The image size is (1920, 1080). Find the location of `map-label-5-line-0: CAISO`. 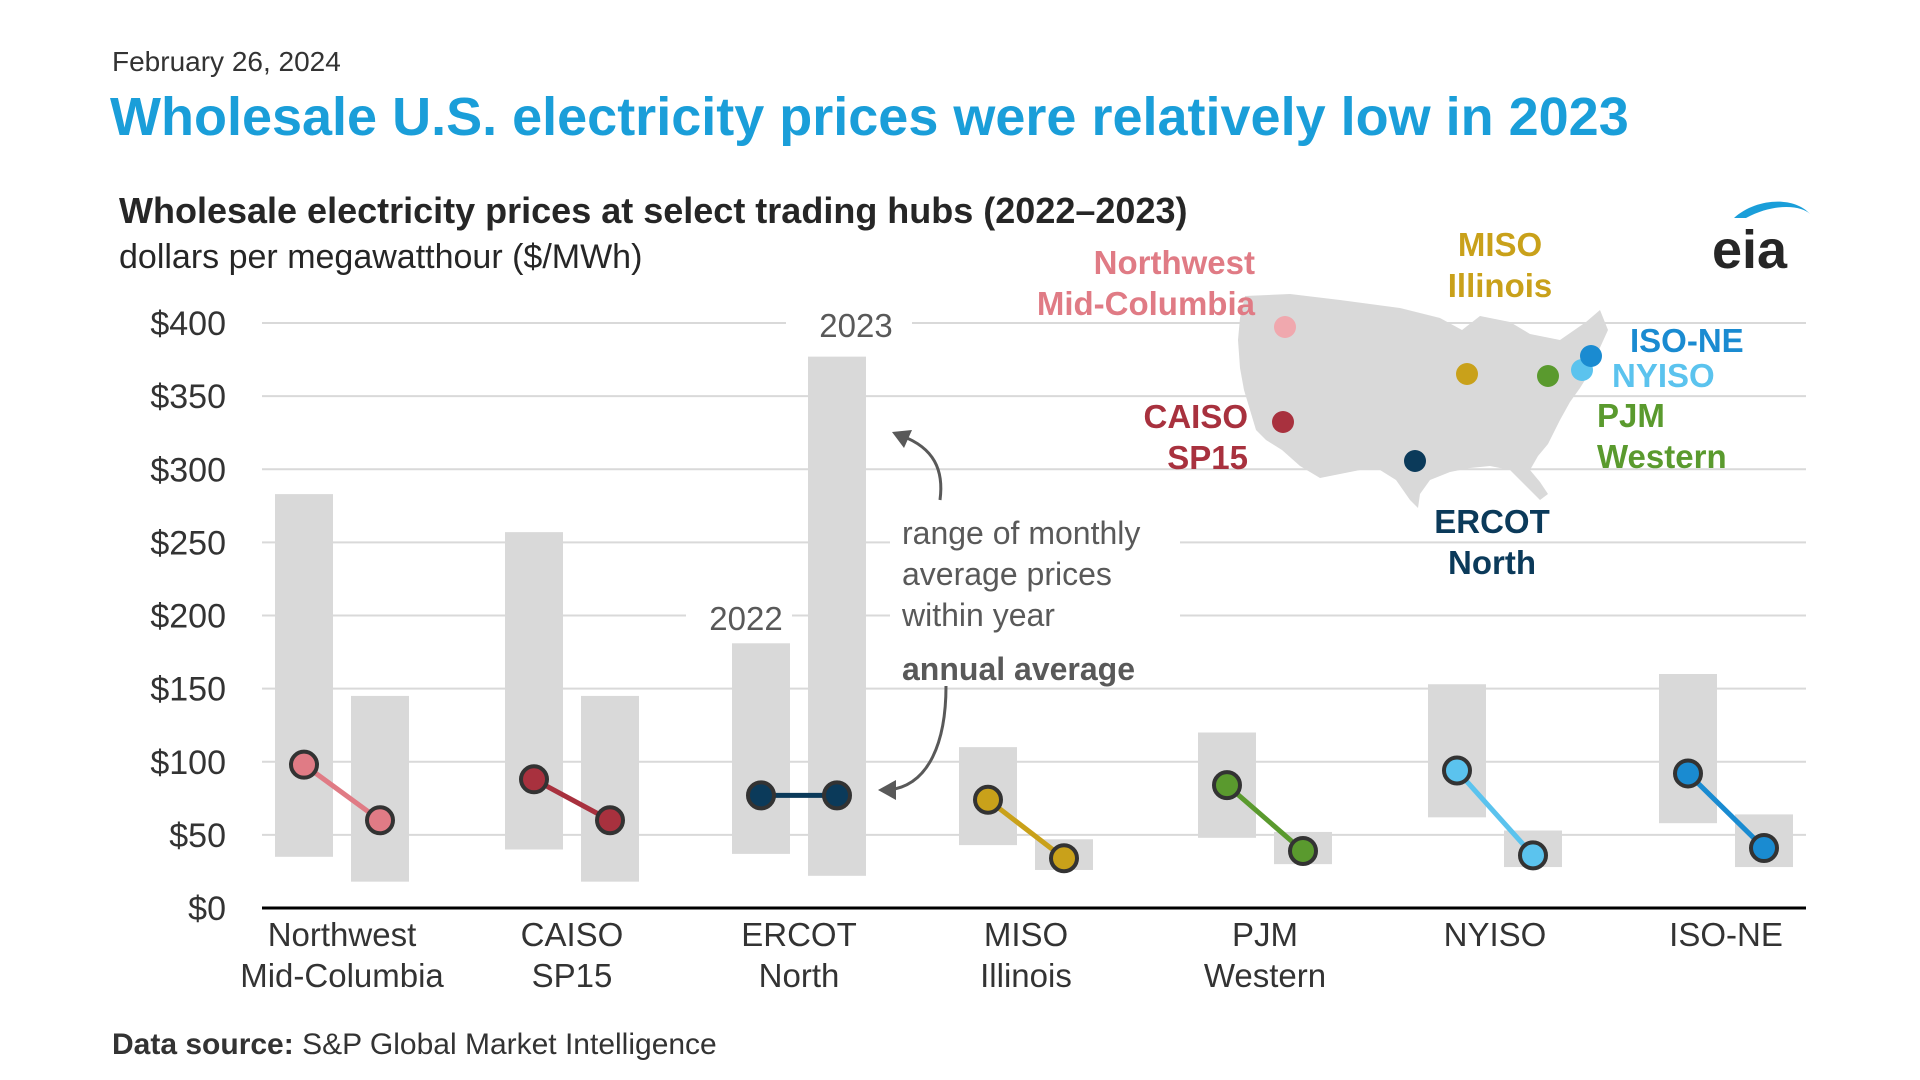

map-label-5-line-0: CAISO is located at coordinates (1195, 416).